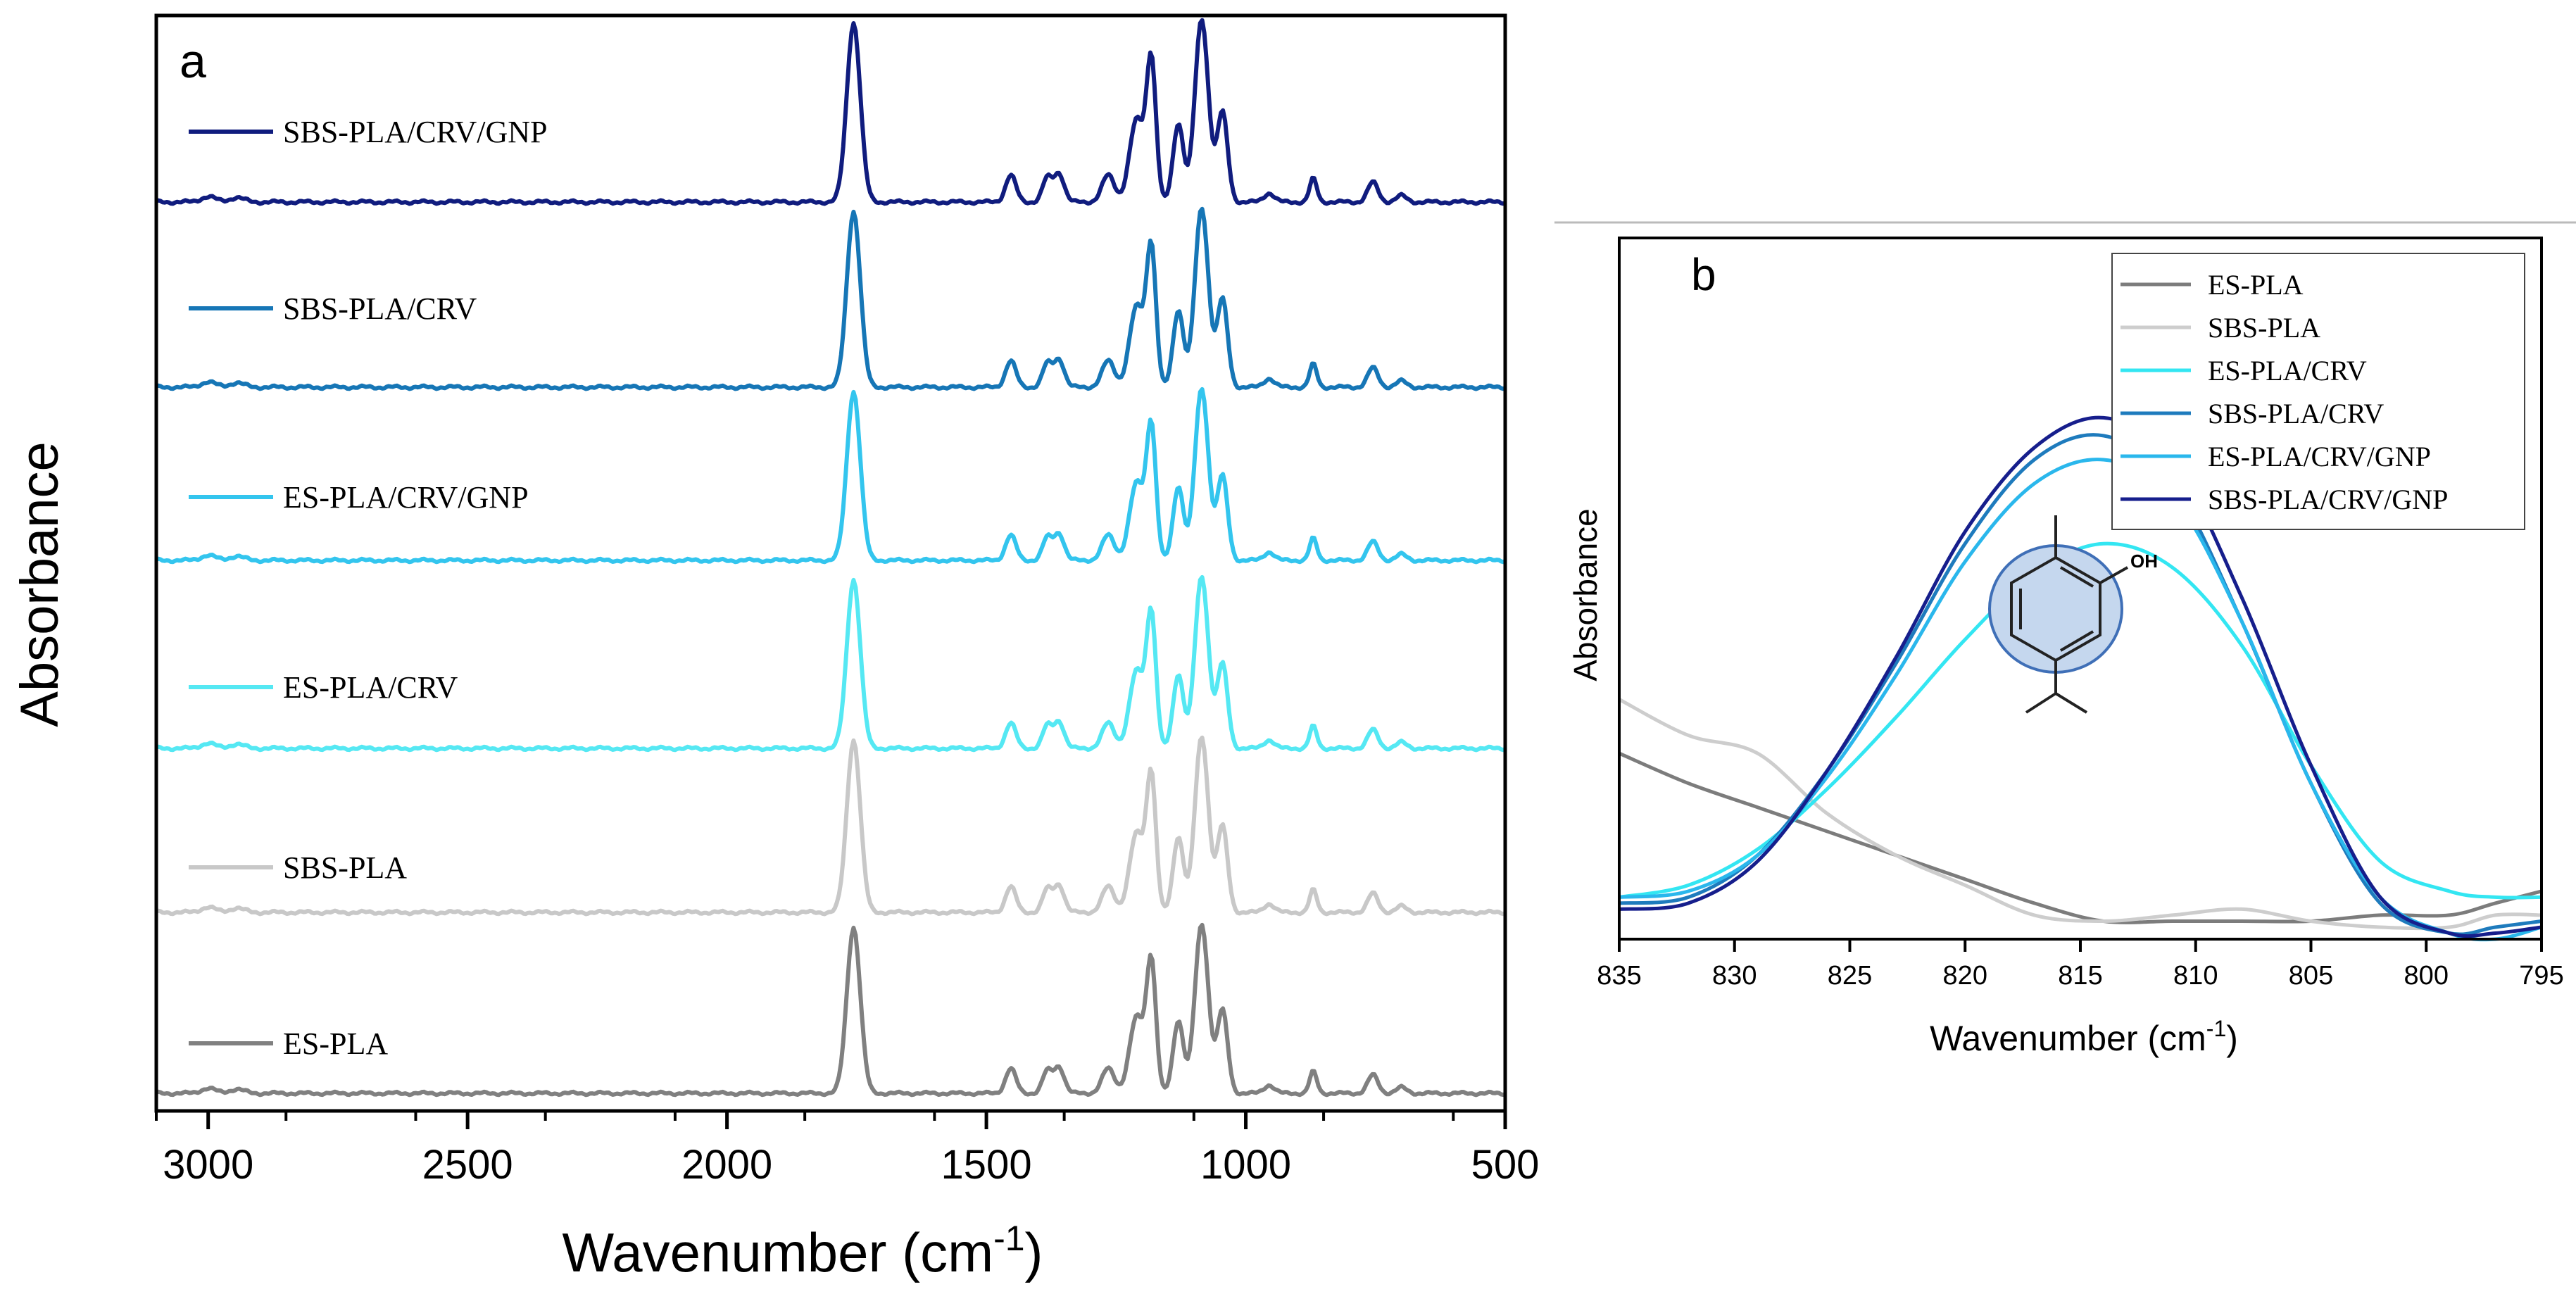  Describe the element at coordinates (467, 1165) in the screenshot. I see `panel-a-x-tick-label-2500: 2500` at that location.